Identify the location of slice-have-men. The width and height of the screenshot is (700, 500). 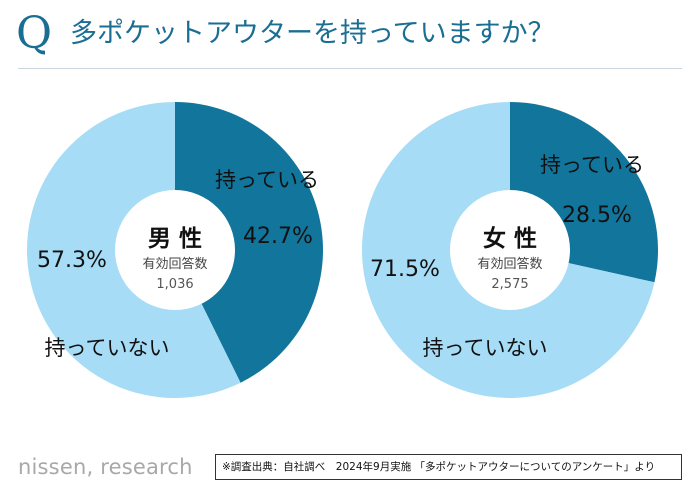
(249, 242).